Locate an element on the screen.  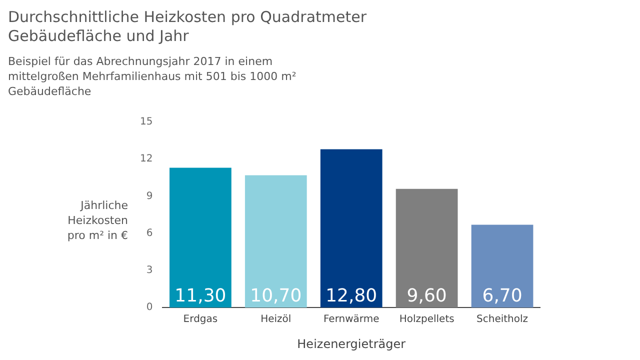
y-tick-label: 6 is located at coordinates (149, 233).